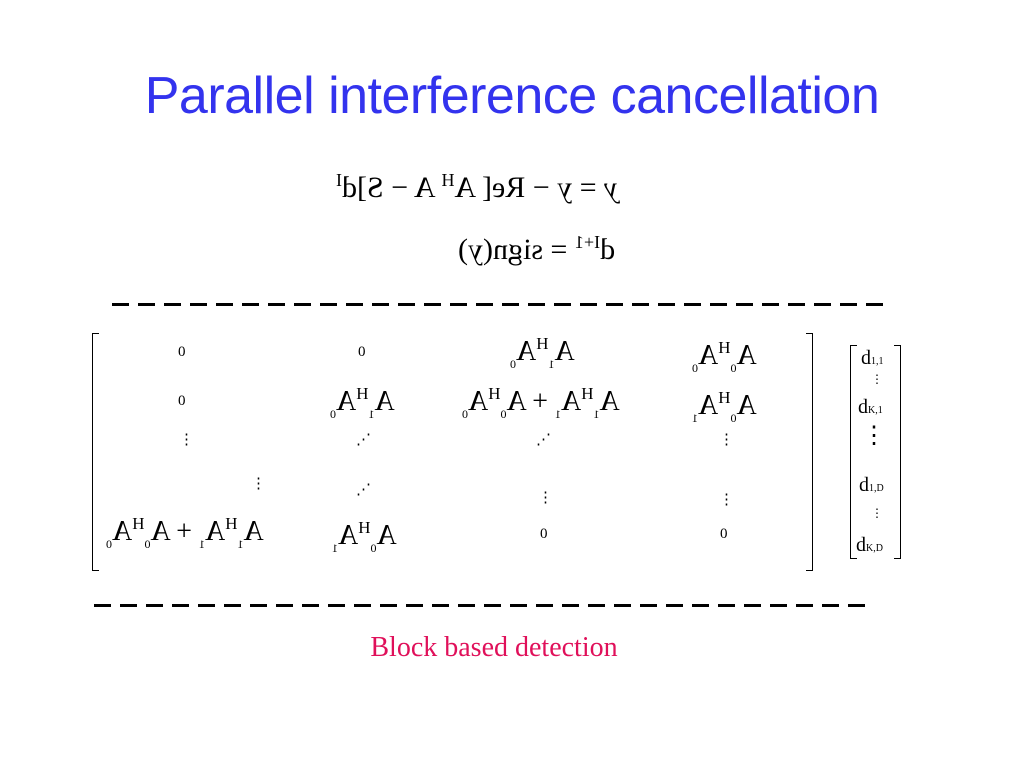 The height and width of the screenshot is (768, 1024). I want to click on matrix-right-bracket, so click(809, 452).